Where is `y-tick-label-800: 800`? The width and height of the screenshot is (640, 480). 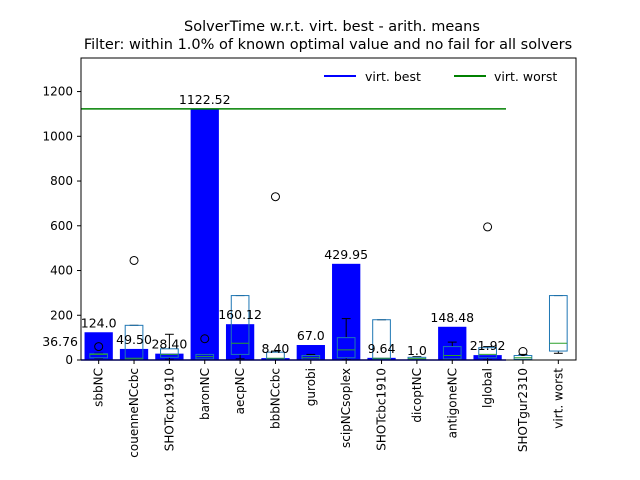
y-tick-label-800: 800 is located at coordinates (61, 181).